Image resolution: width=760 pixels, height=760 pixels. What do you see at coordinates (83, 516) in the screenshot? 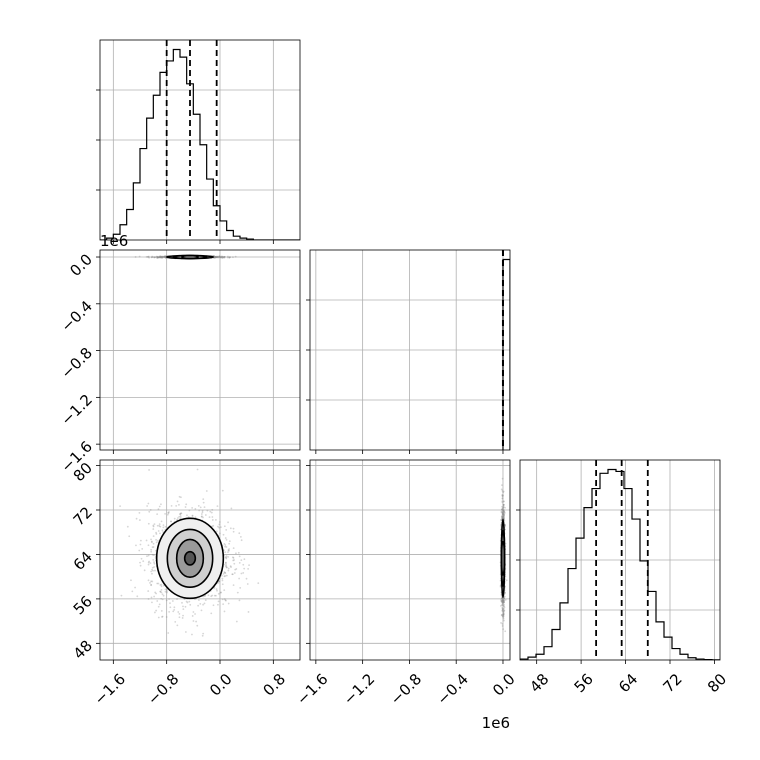
I see `ytick-label-2-3: 72` at bounding box center [83, 516].